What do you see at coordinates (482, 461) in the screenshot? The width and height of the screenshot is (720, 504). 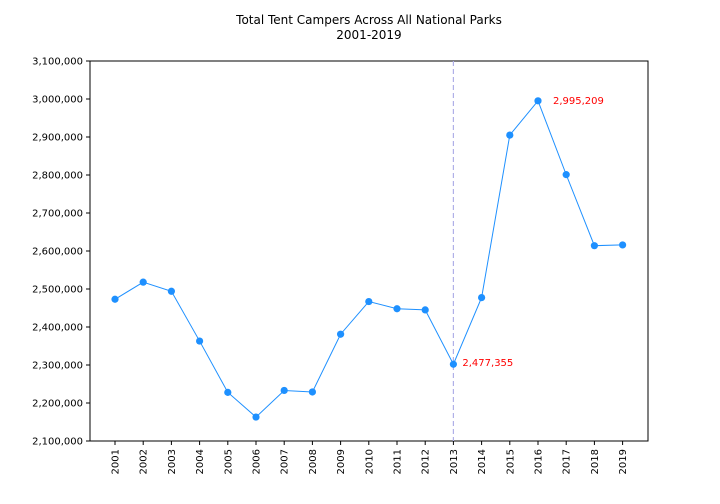 I see `x-tick-label: 2014` at bounding box center [482, 461].